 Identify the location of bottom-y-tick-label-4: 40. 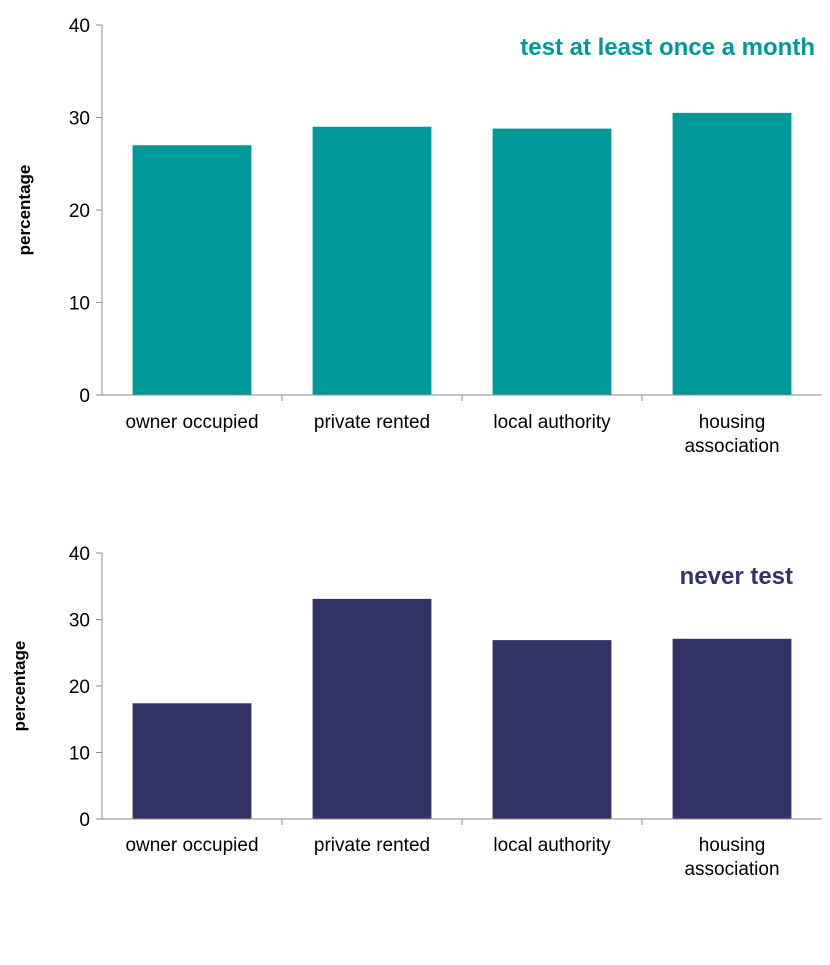
(79, 554).